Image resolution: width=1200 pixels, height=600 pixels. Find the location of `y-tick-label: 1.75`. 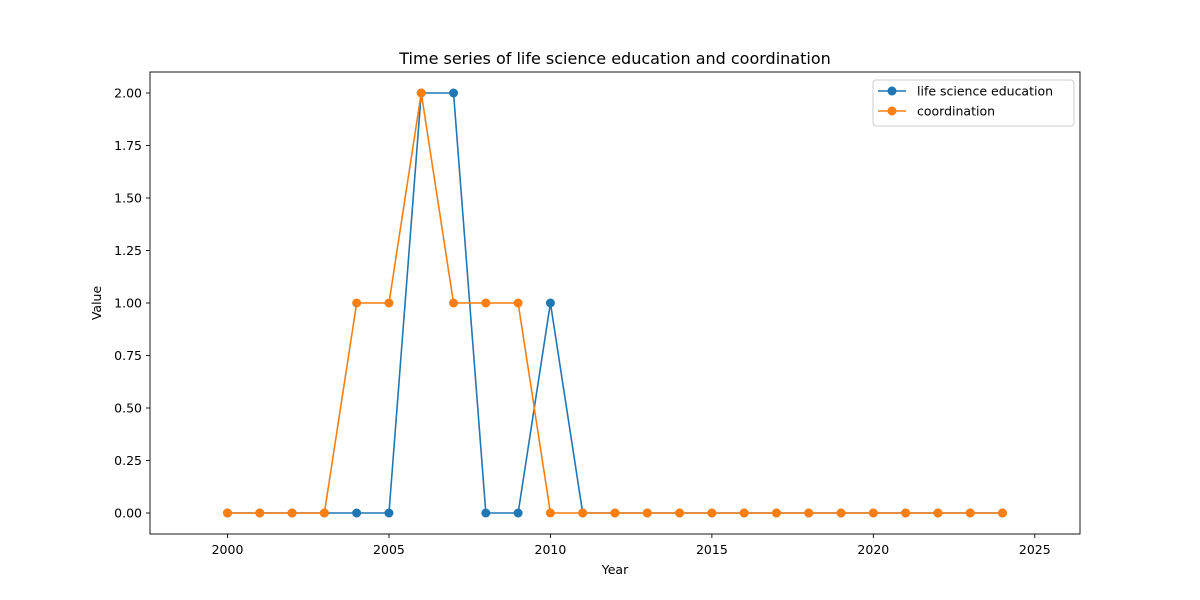

y-tick-label: 1.75 is located at coordinates (128, 145).